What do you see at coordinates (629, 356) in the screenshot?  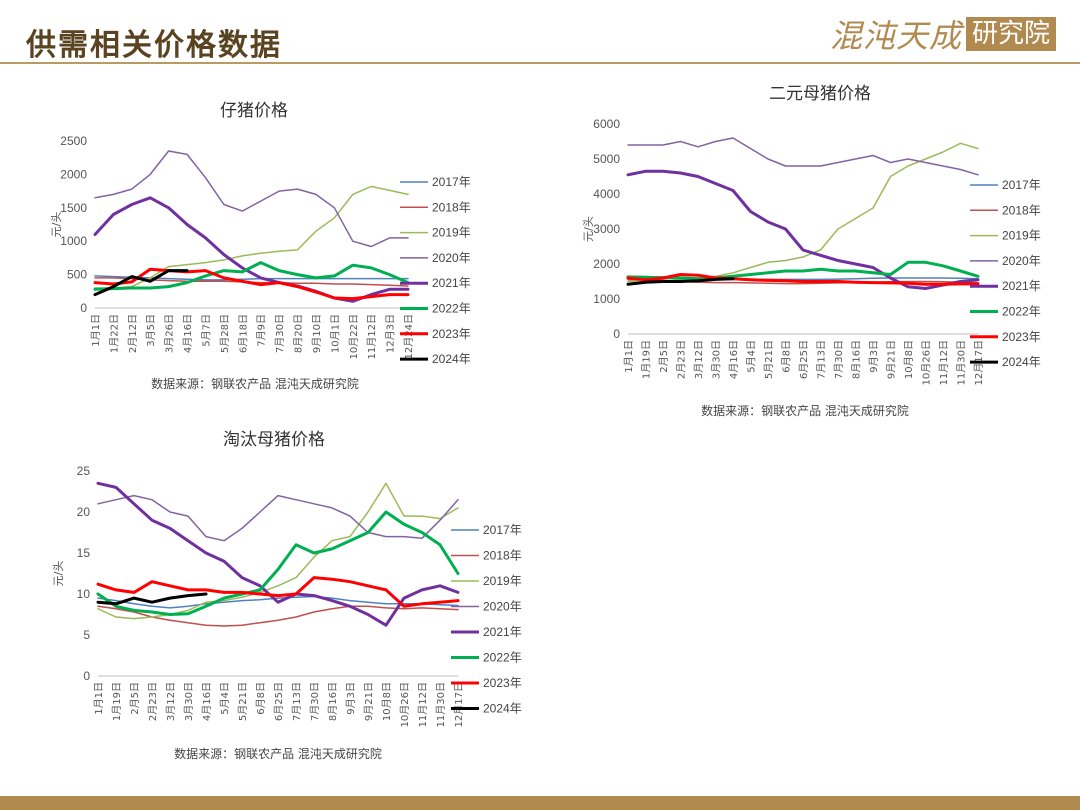 I see `x-tick-label: 1月1日` at bounding box center [629, 356].